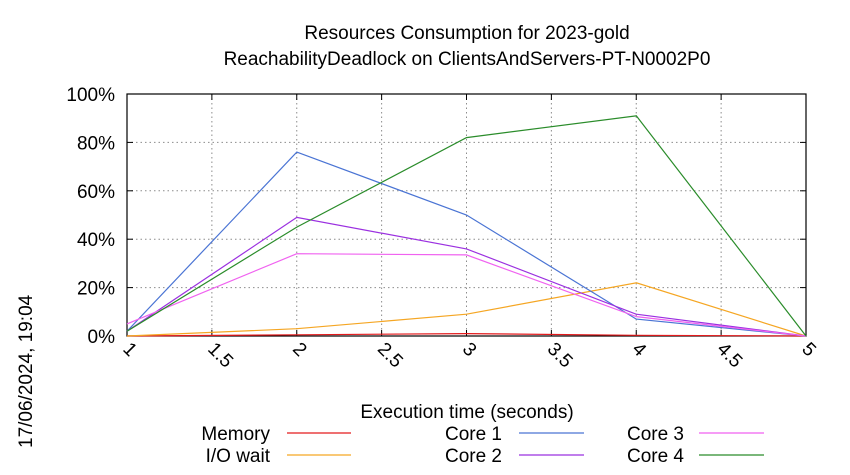 The width and height of the screenshot is (850, 475). I want to click on x-tick-label: 2, so click(299, 350).